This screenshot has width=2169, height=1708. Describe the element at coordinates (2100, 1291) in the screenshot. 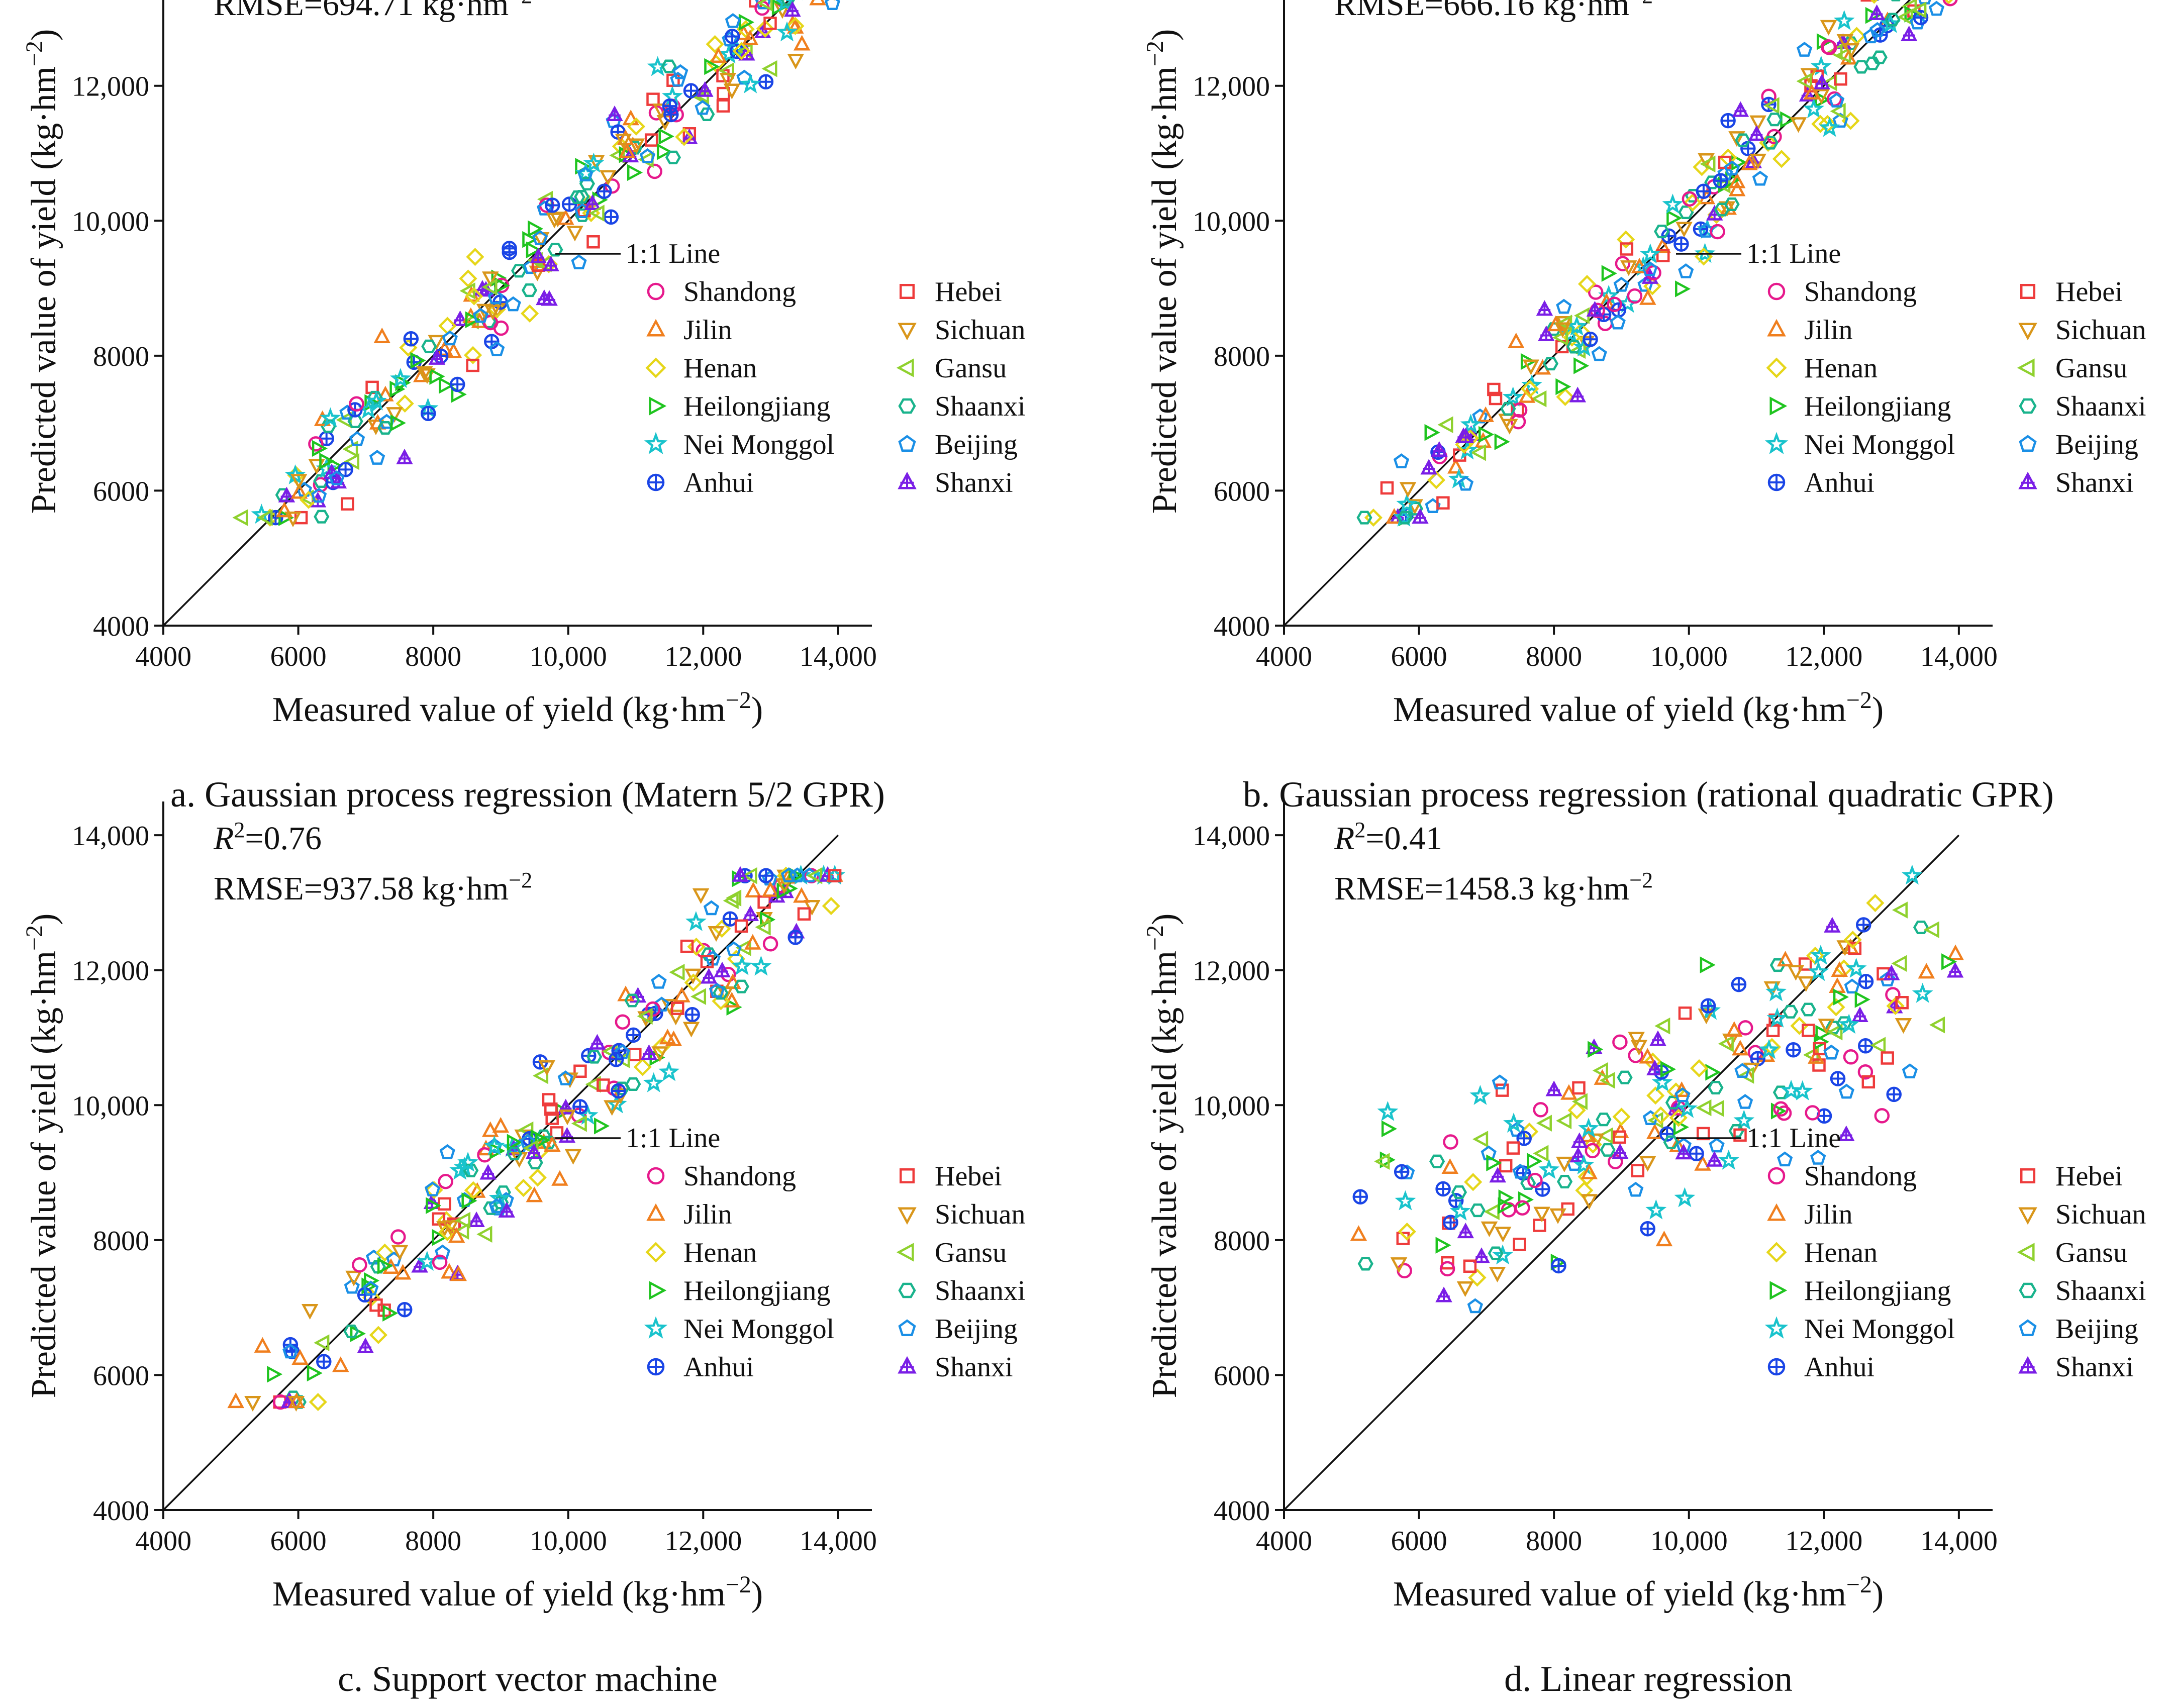

I see `legend-label: Shaanxi` at that location.